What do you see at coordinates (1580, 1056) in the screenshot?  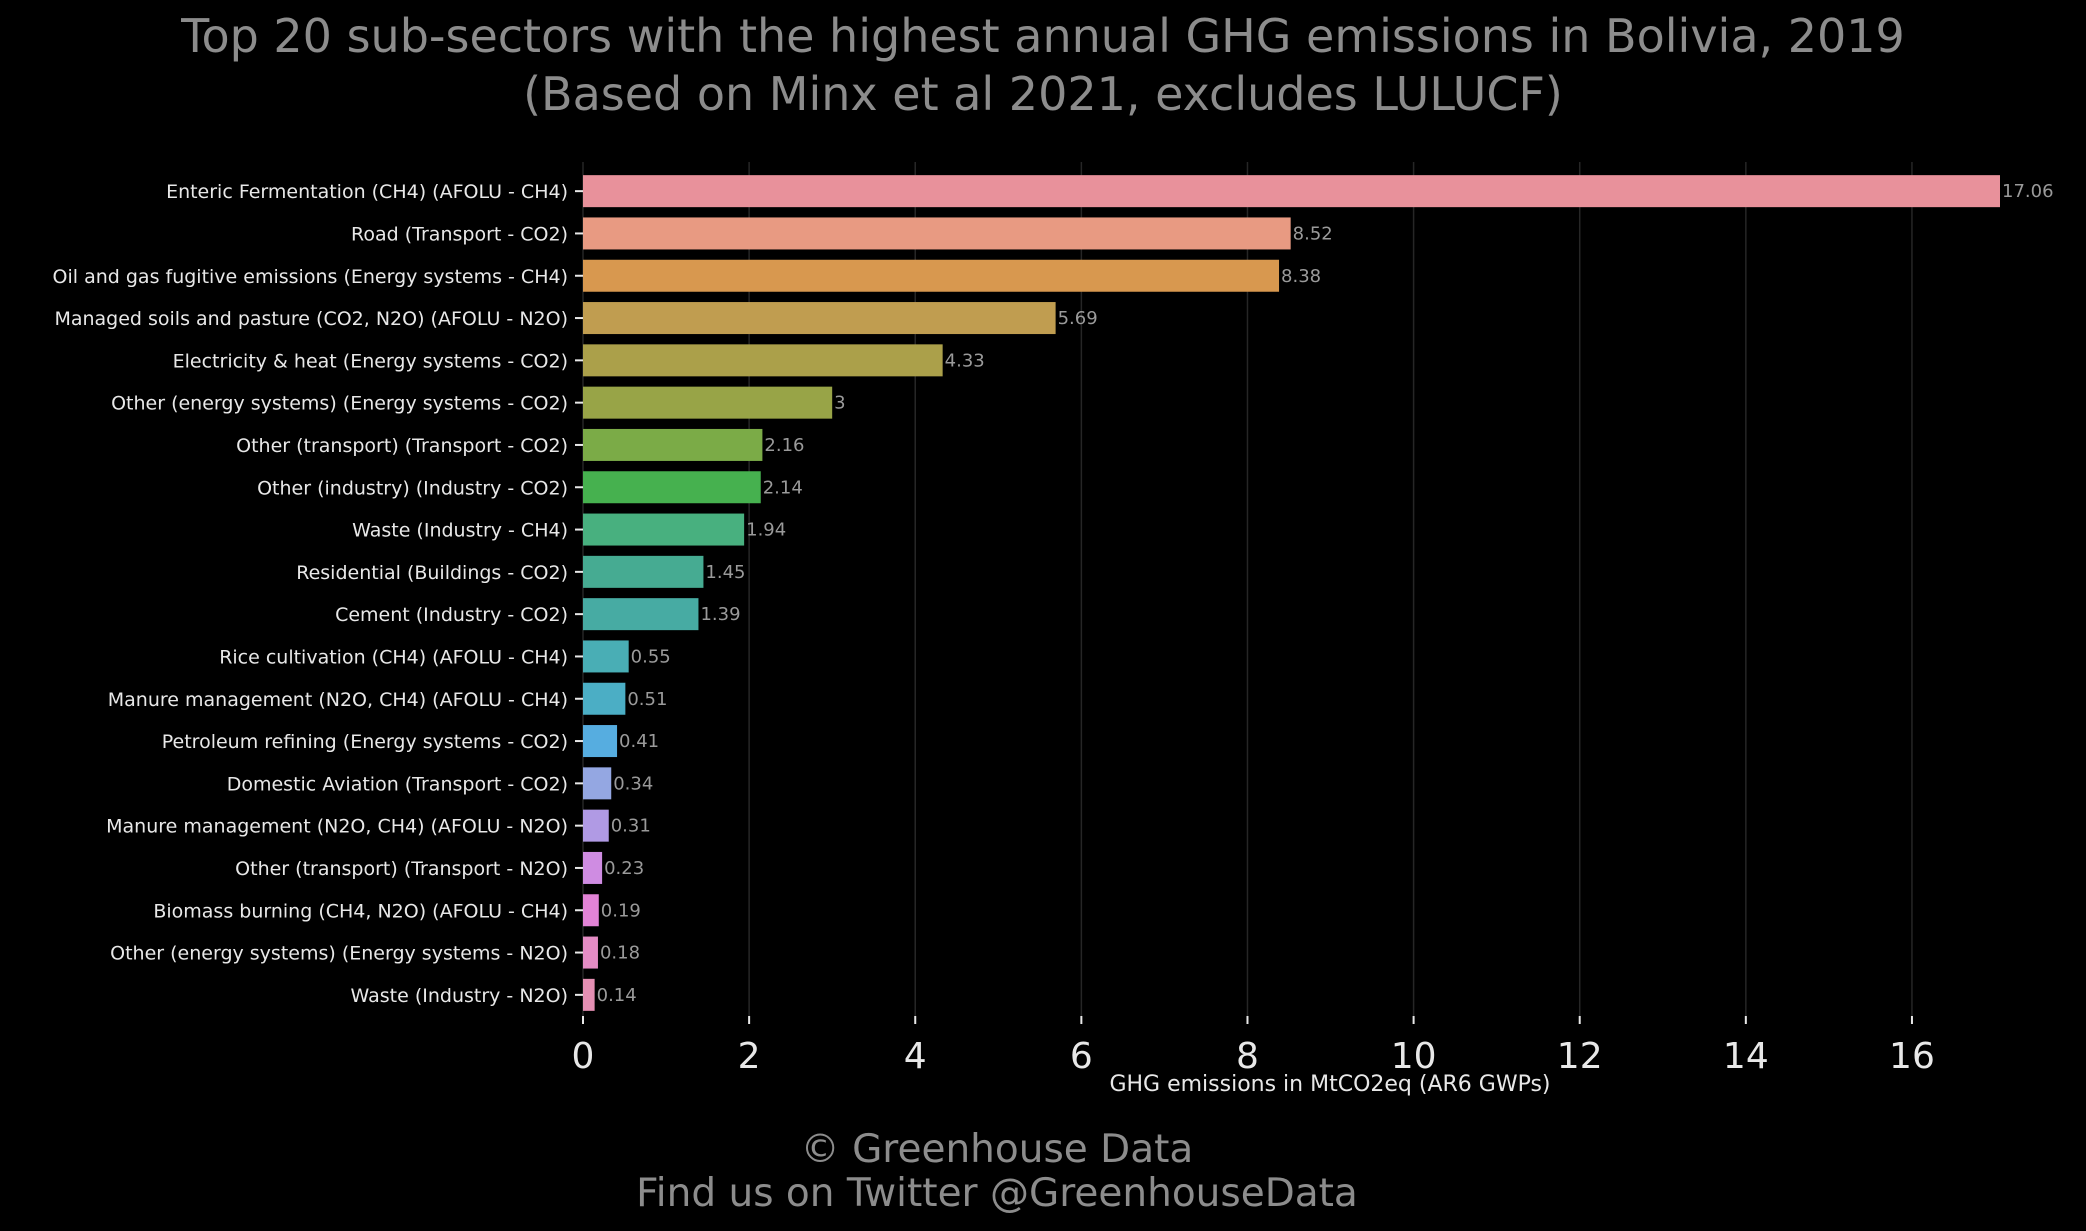 I see `x-tick-label: 12` at bounding box center [1580, 1056].